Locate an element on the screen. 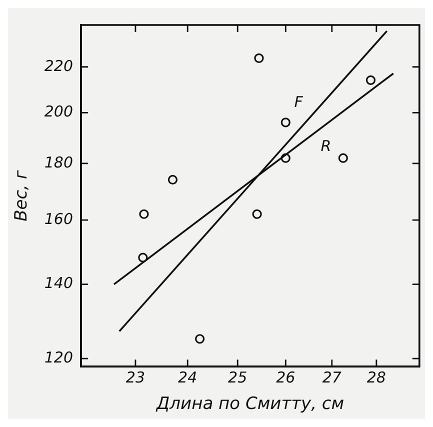 The image size is (433, 427). y-tick-label: 200 is located at coordinates (59, 111).